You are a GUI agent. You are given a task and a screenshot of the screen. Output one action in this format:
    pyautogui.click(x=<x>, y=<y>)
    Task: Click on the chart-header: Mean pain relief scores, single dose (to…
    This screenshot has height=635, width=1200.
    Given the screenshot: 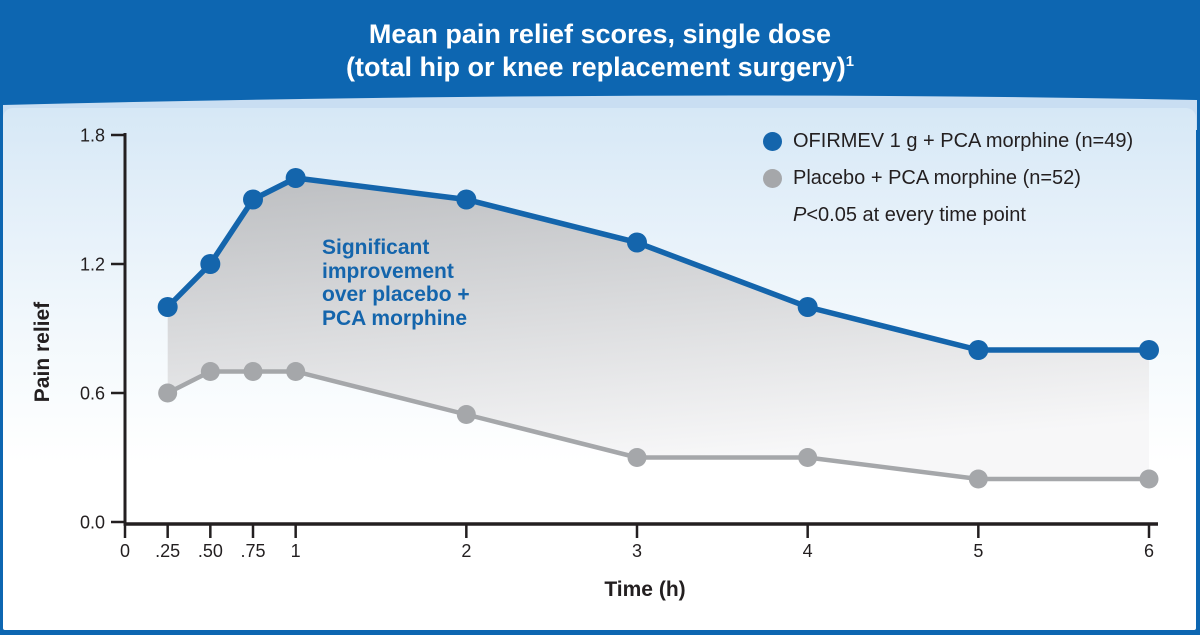 What is the action you would take?
    pyautogui.click(x=600, y=42)
    